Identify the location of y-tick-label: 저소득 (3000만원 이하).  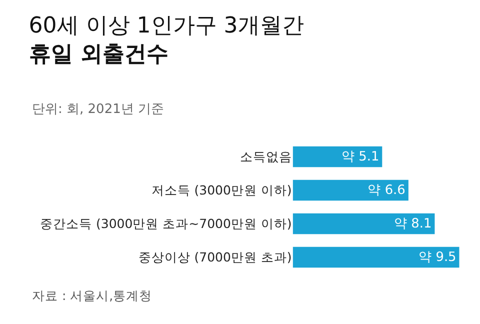
(221, 190).